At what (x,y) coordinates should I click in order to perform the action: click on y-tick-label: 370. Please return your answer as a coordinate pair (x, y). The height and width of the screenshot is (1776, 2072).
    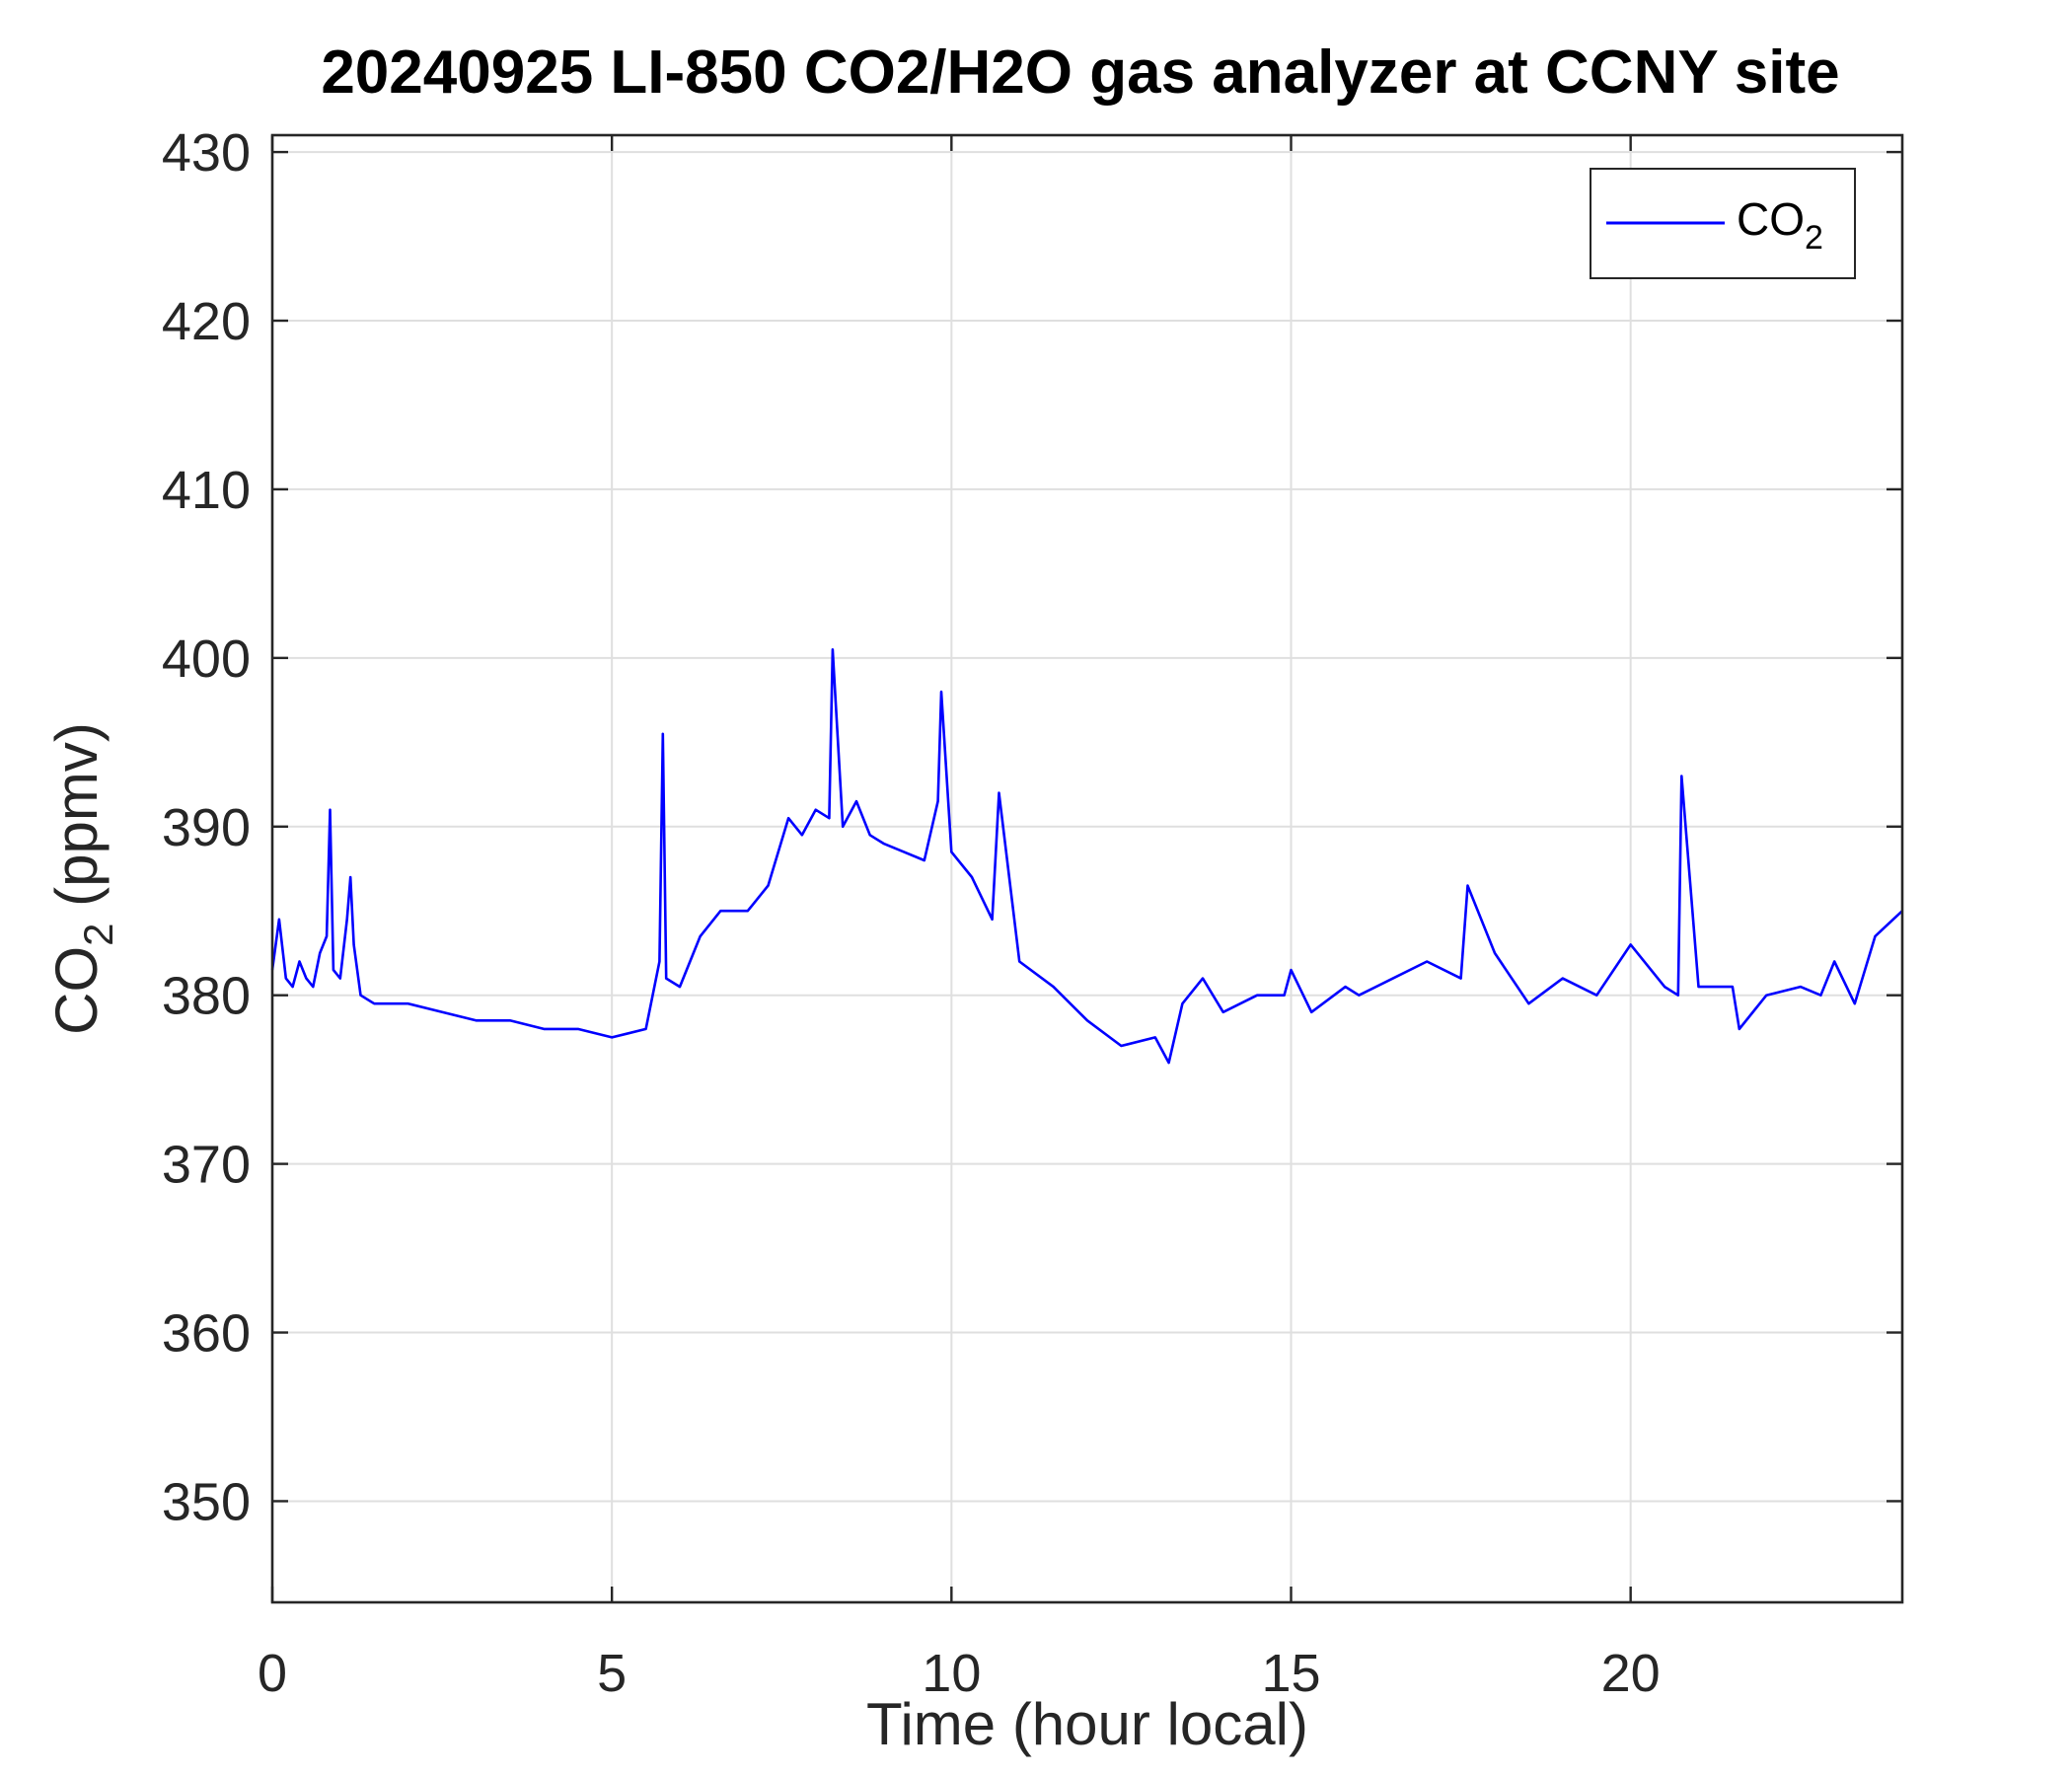
    Looking at the image, I should click on (206, 1165).